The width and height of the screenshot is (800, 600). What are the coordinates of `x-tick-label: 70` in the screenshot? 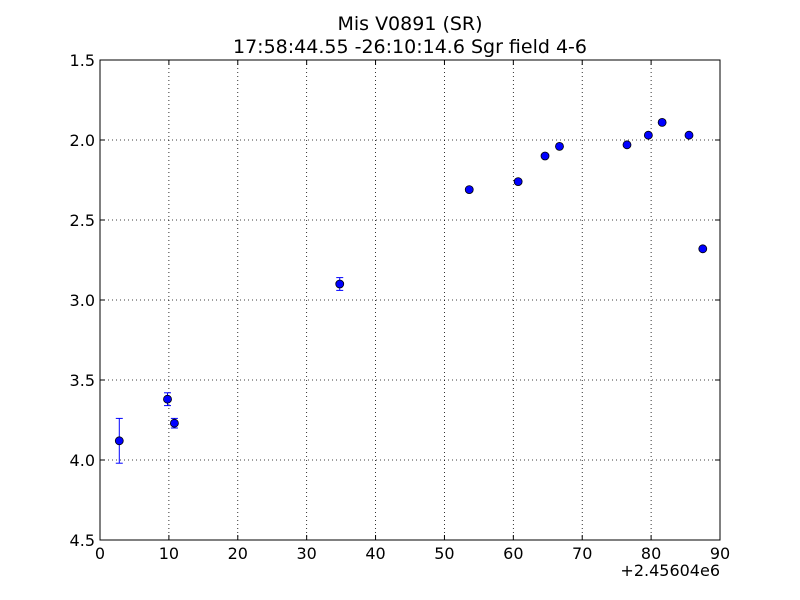 It's located at (582, 553).